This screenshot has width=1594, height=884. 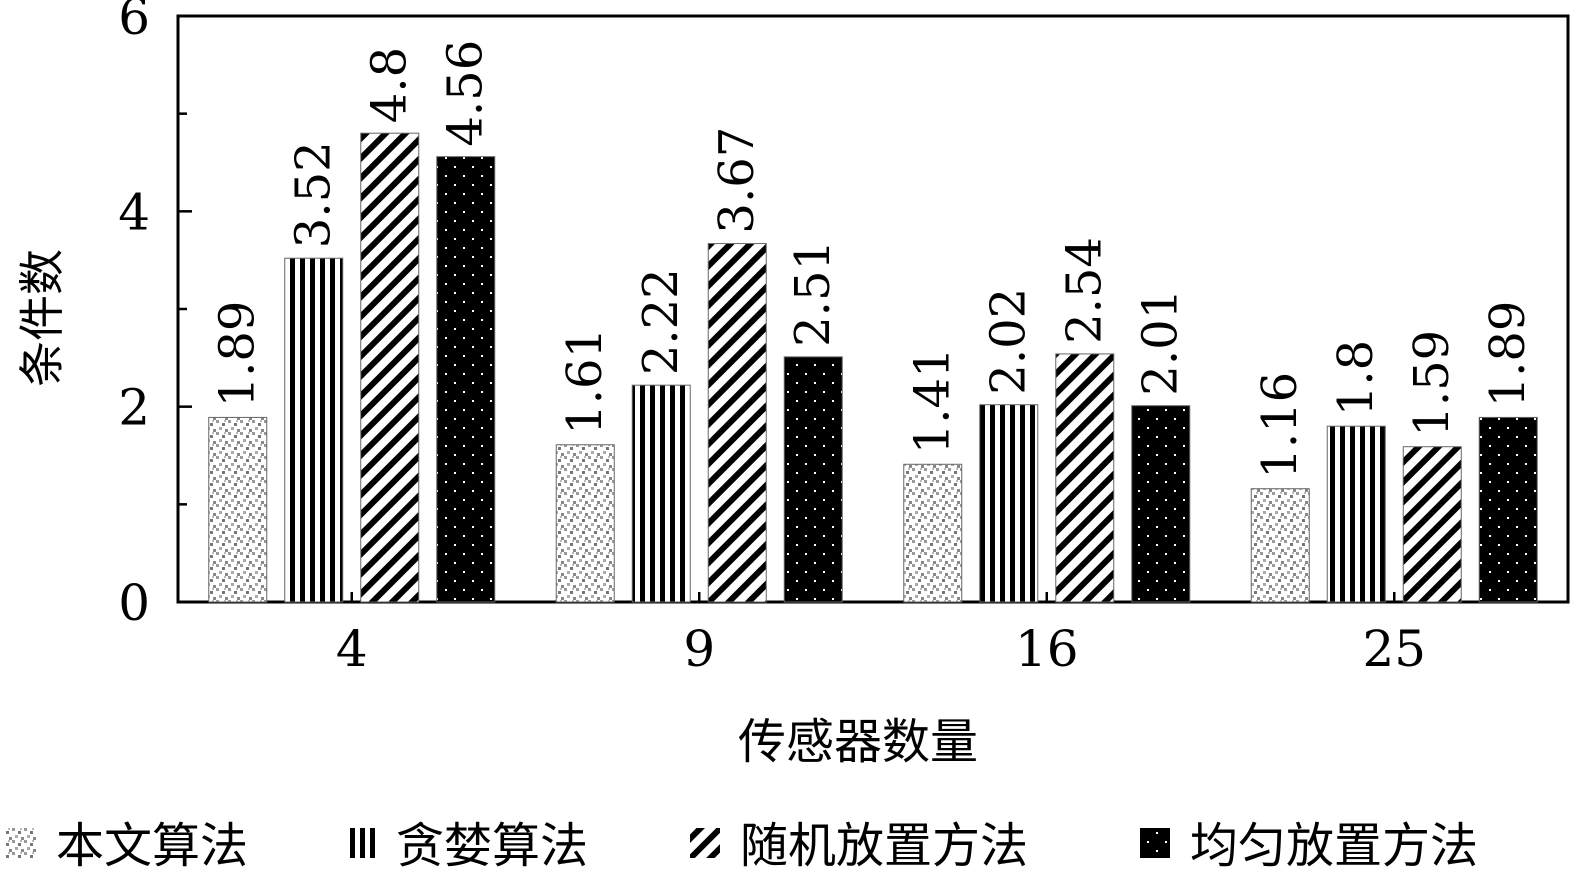 I want to click on bar-value-label: 1.61, so click(x=585, y=381).